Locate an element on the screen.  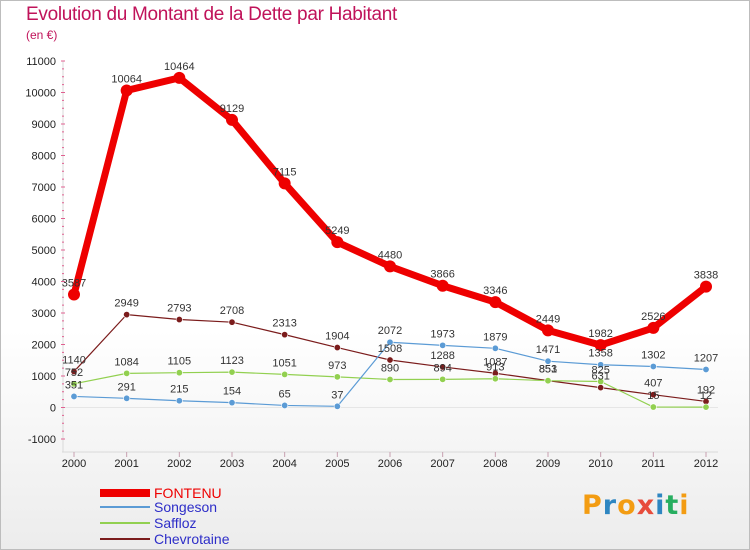
y-tick-label: 3000 is located at coordinates (44, 314).